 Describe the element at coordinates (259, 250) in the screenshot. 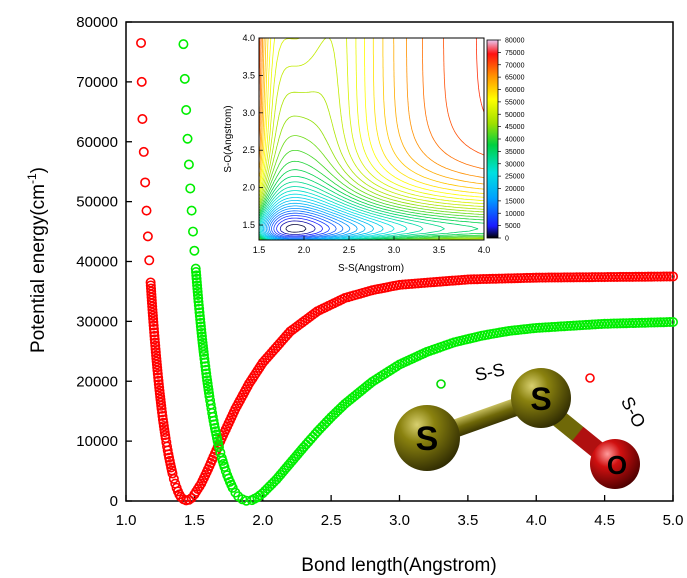

I see `inset-x-tick-label: 1.5` at that location.